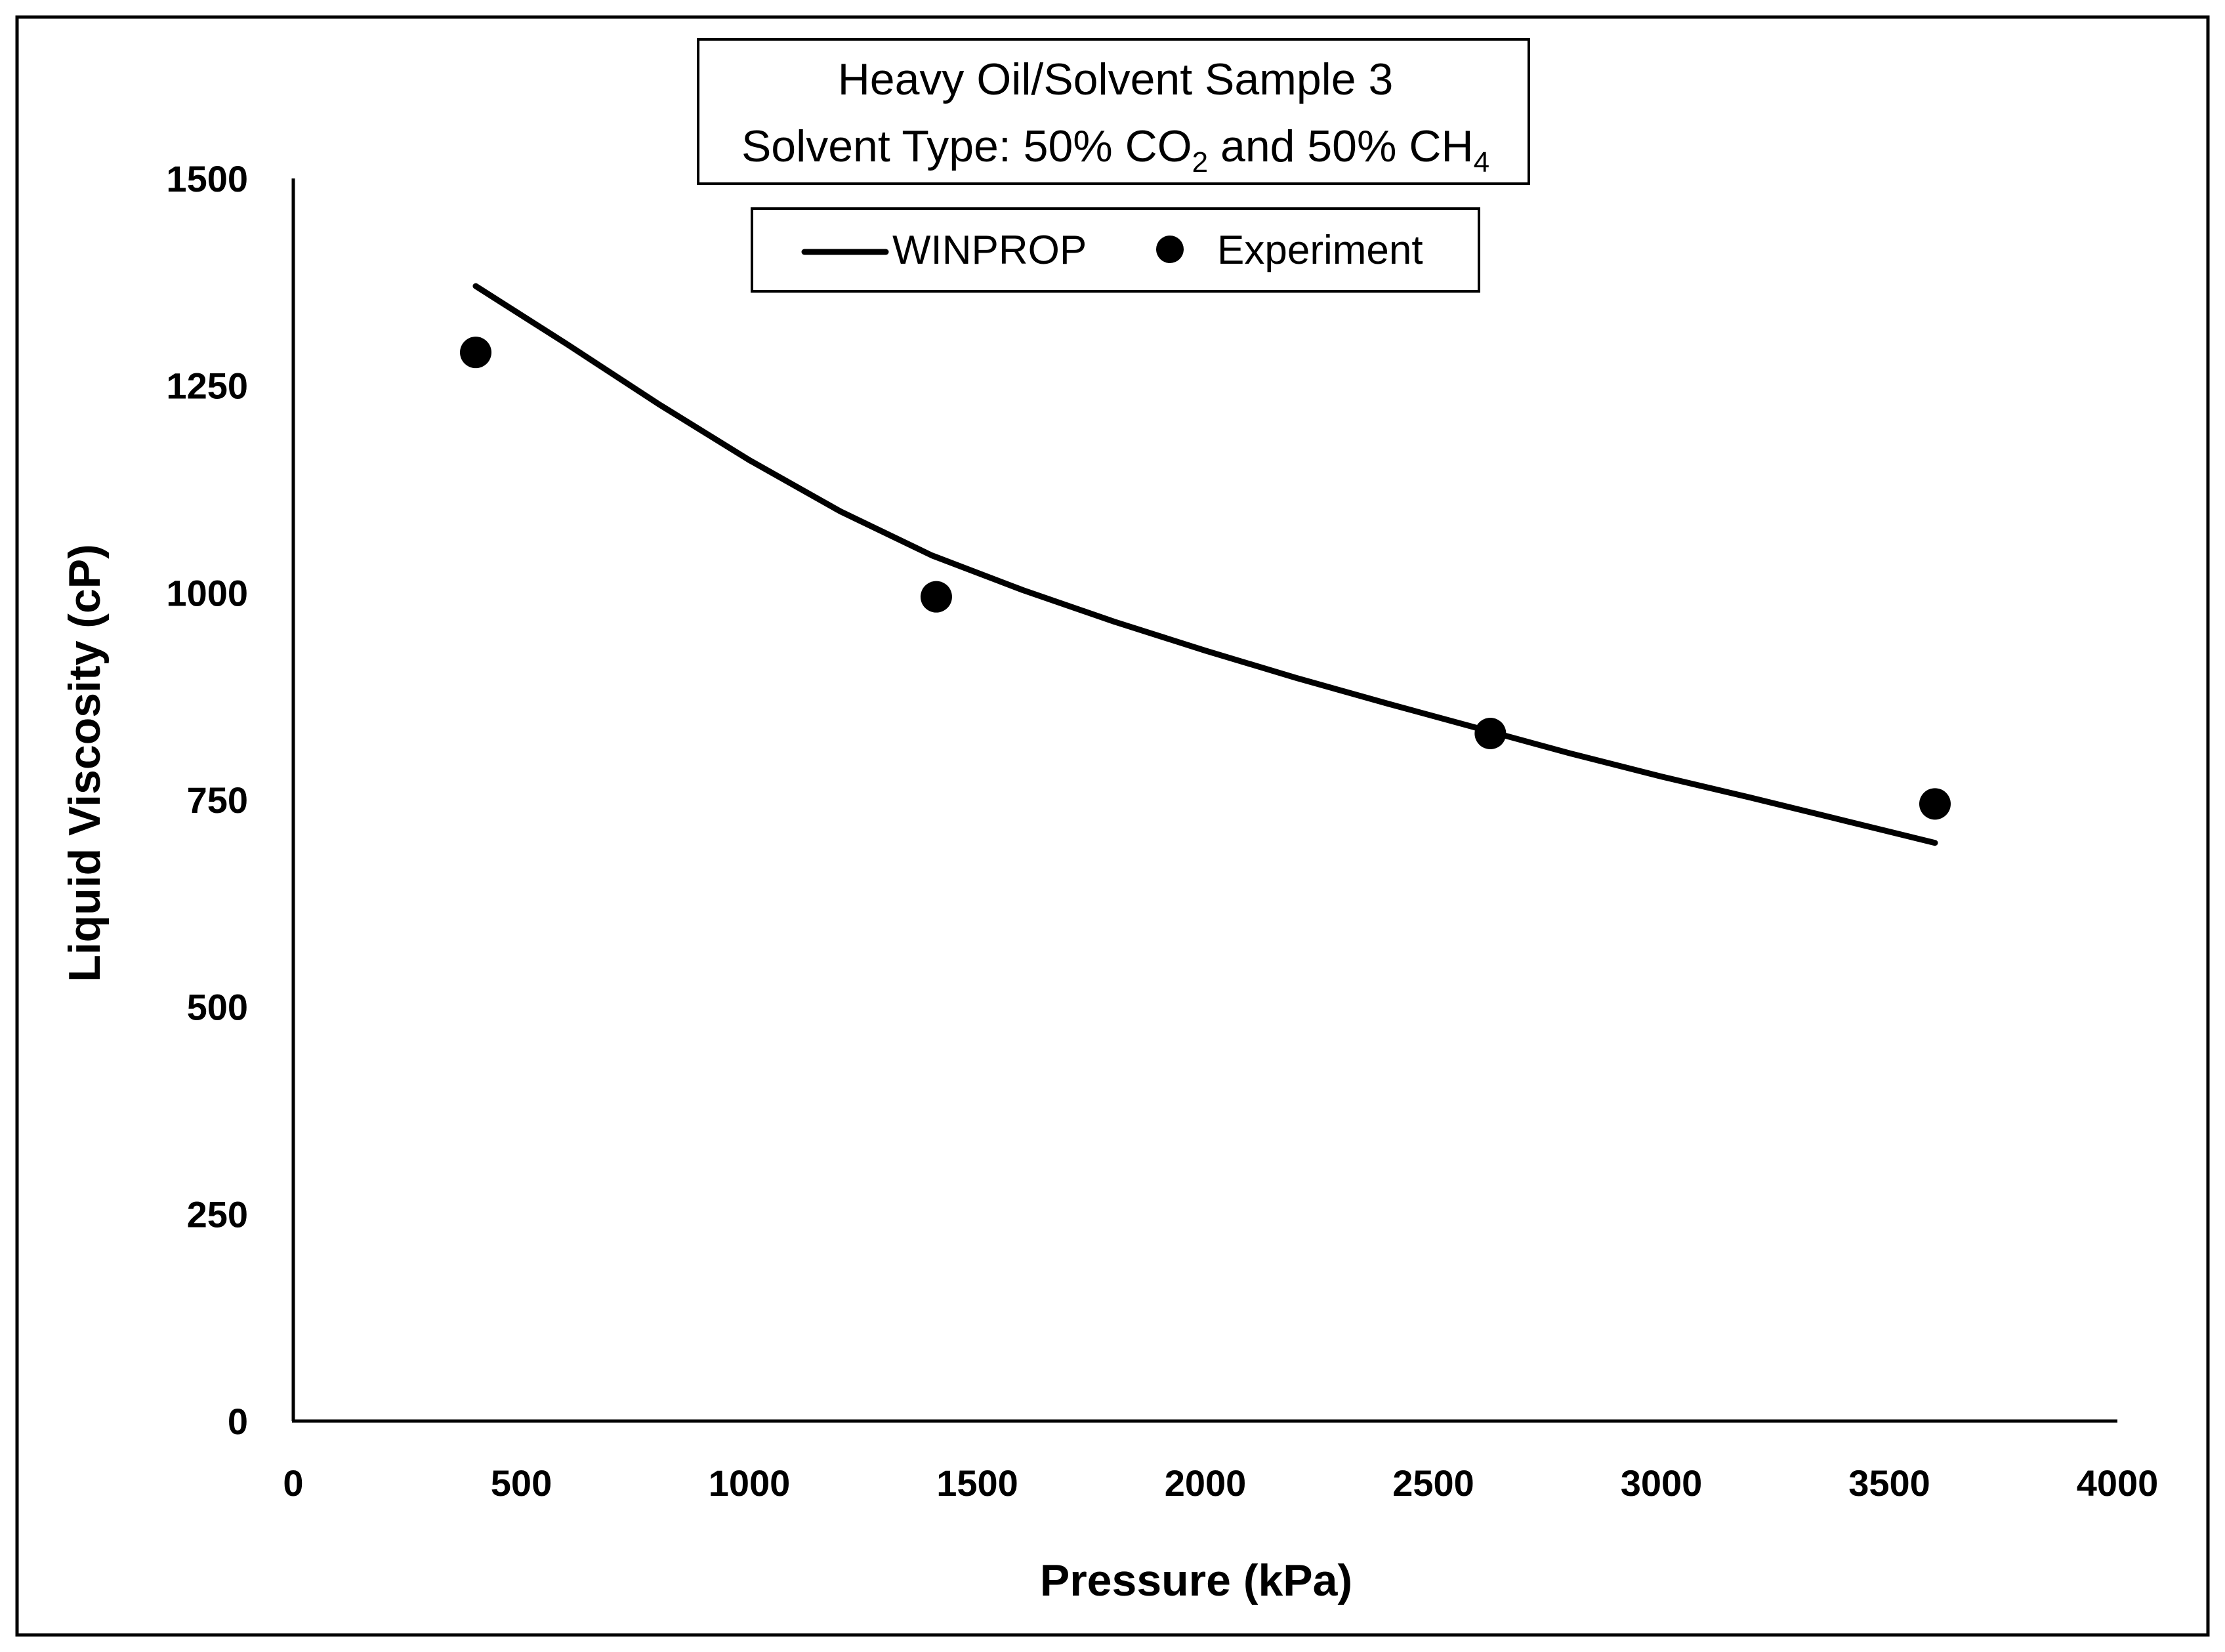 The height and width of the screenshot is (1652, 2225). Describe the element at coordinates (1340, 146) in the screenshot. I see `title-line2-mid: and 50% CH` at that location.